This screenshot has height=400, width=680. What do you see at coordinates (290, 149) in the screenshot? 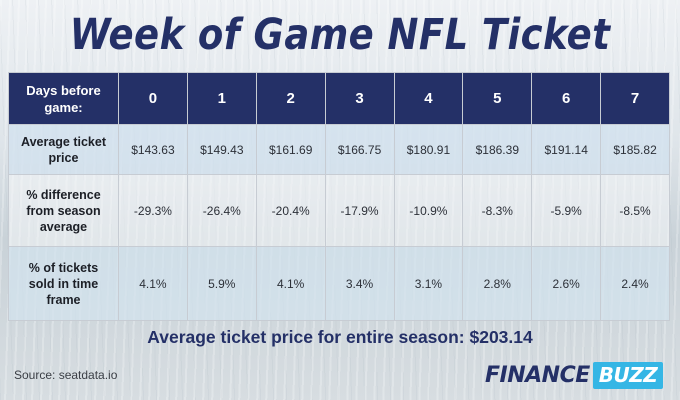
I see `table-cell: $161.69` at bounding box center [290, 149].